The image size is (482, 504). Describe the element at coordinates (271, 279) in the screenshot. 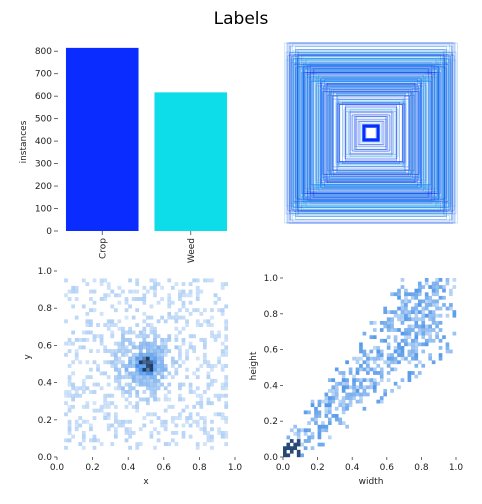

I see `ytick-label: 1.0` at that location.